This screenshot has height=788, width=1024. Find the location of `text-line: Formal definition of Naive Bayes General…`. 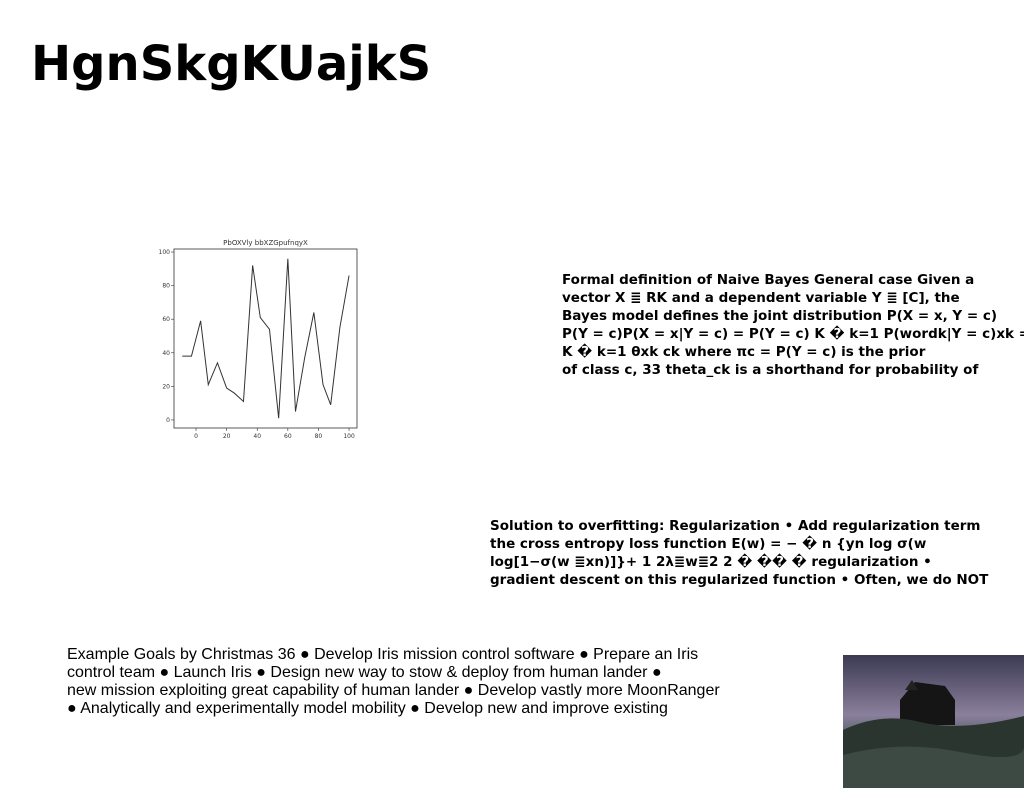

text-line: Formal definition of Naive Bayes General… is located at coordinates (768, 280).